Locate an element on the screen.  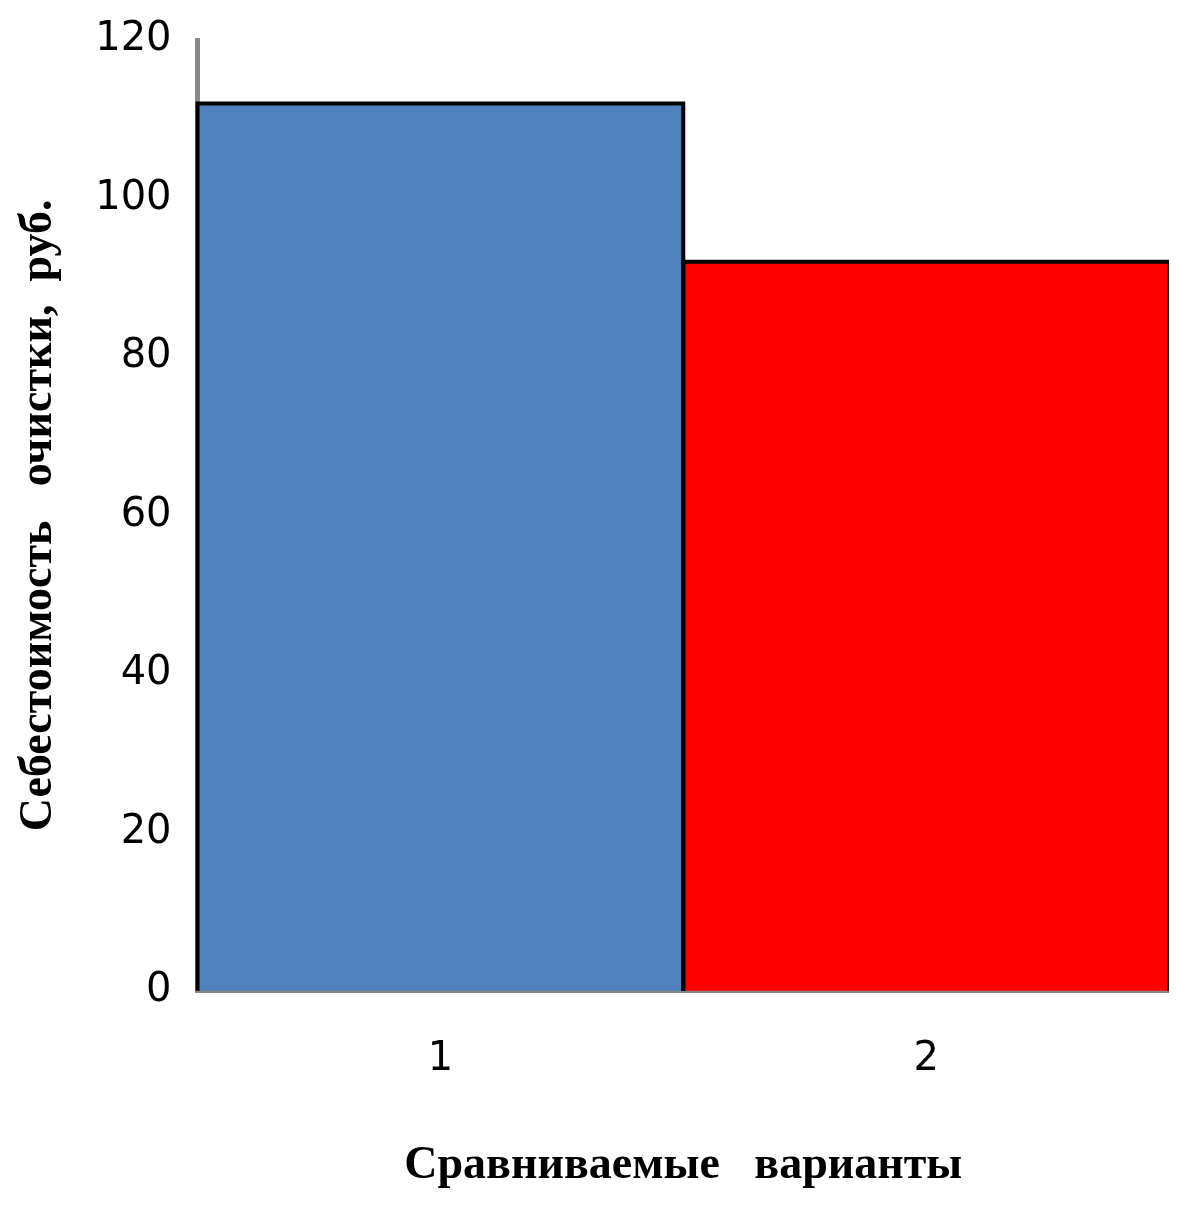
y-tick-label: 0 is located at coordinates (159, 987).